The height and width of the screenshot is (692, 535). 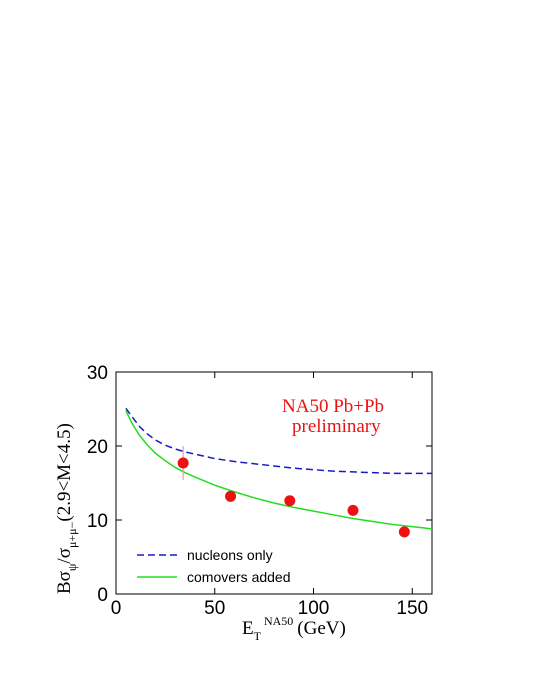 I want to click on x-tick-label: 100, so click(x=314, y=608).